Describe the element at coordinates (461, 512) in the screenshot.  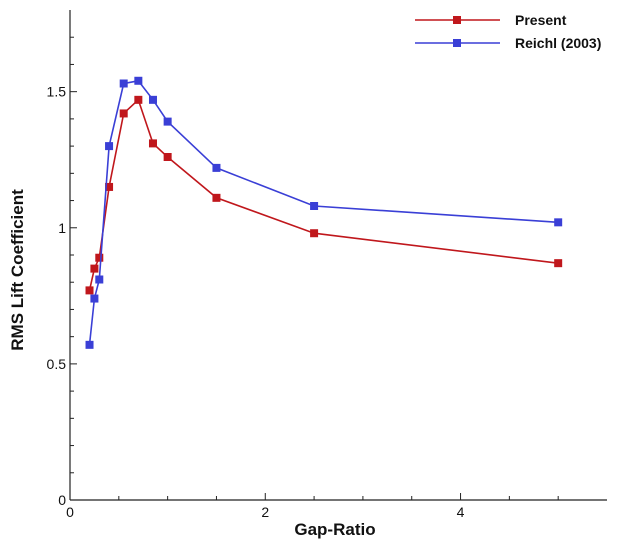
I see `x-tick-label: 4` at that location.